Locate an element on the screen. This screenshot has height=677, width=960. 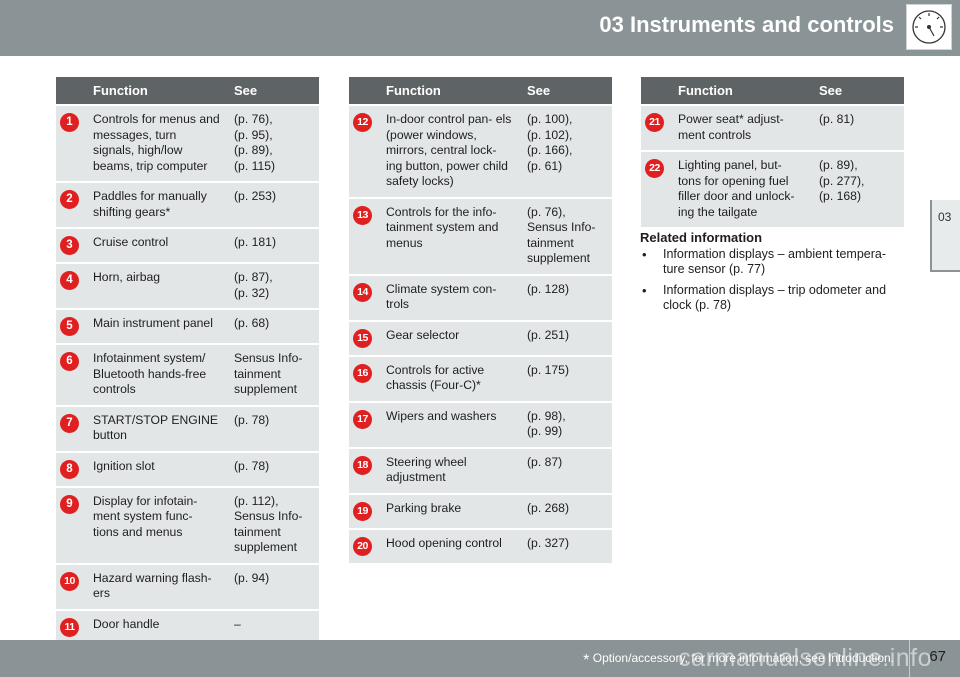
see-reference-cell: (p. 268) is located at coordinates (566, 510).